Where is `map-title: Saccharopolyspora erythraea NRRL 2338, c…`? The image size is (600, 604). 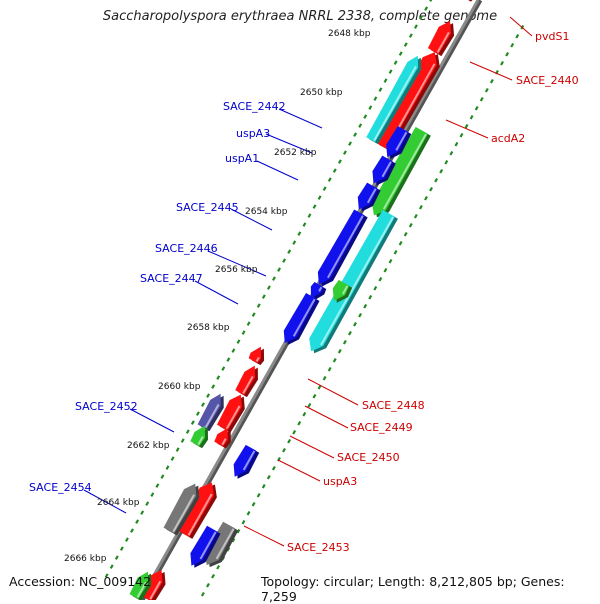
map-title: Saccharopolyspora erythraea NRRL 2338, c… is located at coordinates (300, 16).